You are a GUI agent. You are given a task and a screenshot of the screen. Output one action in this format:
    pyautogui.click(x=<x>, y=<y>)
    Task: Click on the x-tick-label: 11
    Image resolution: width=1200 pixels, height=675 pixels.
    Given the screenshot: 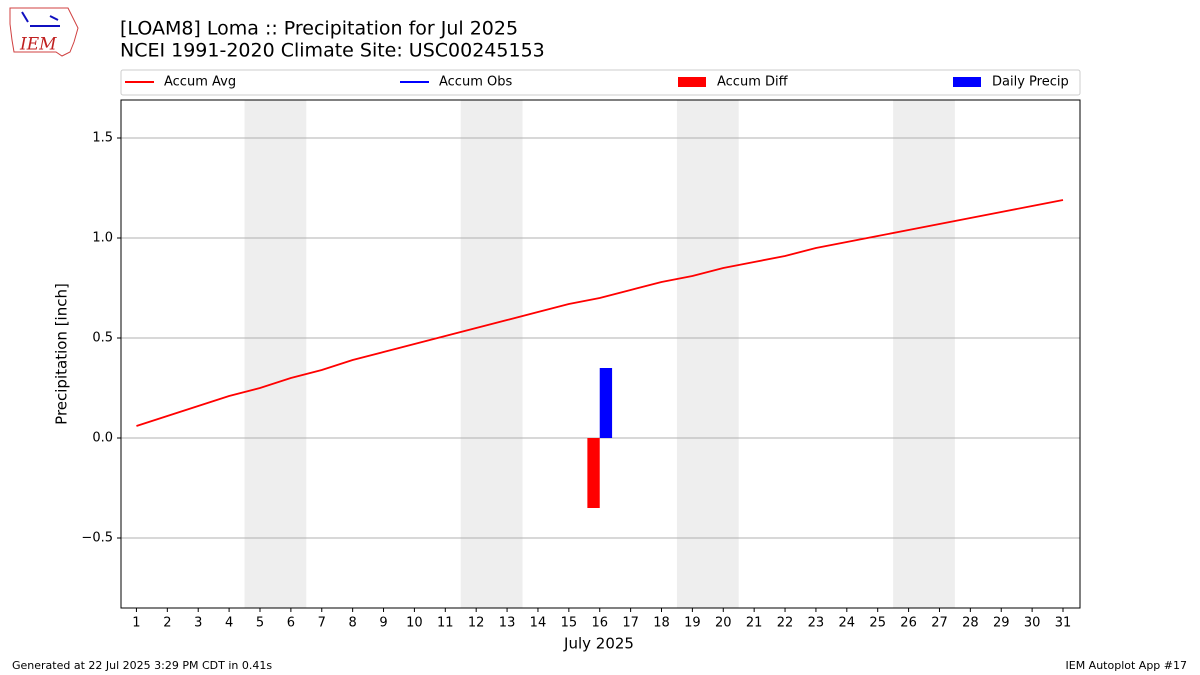 What is the action you would take?
    pyautogui.click(x=445, y=623)
    